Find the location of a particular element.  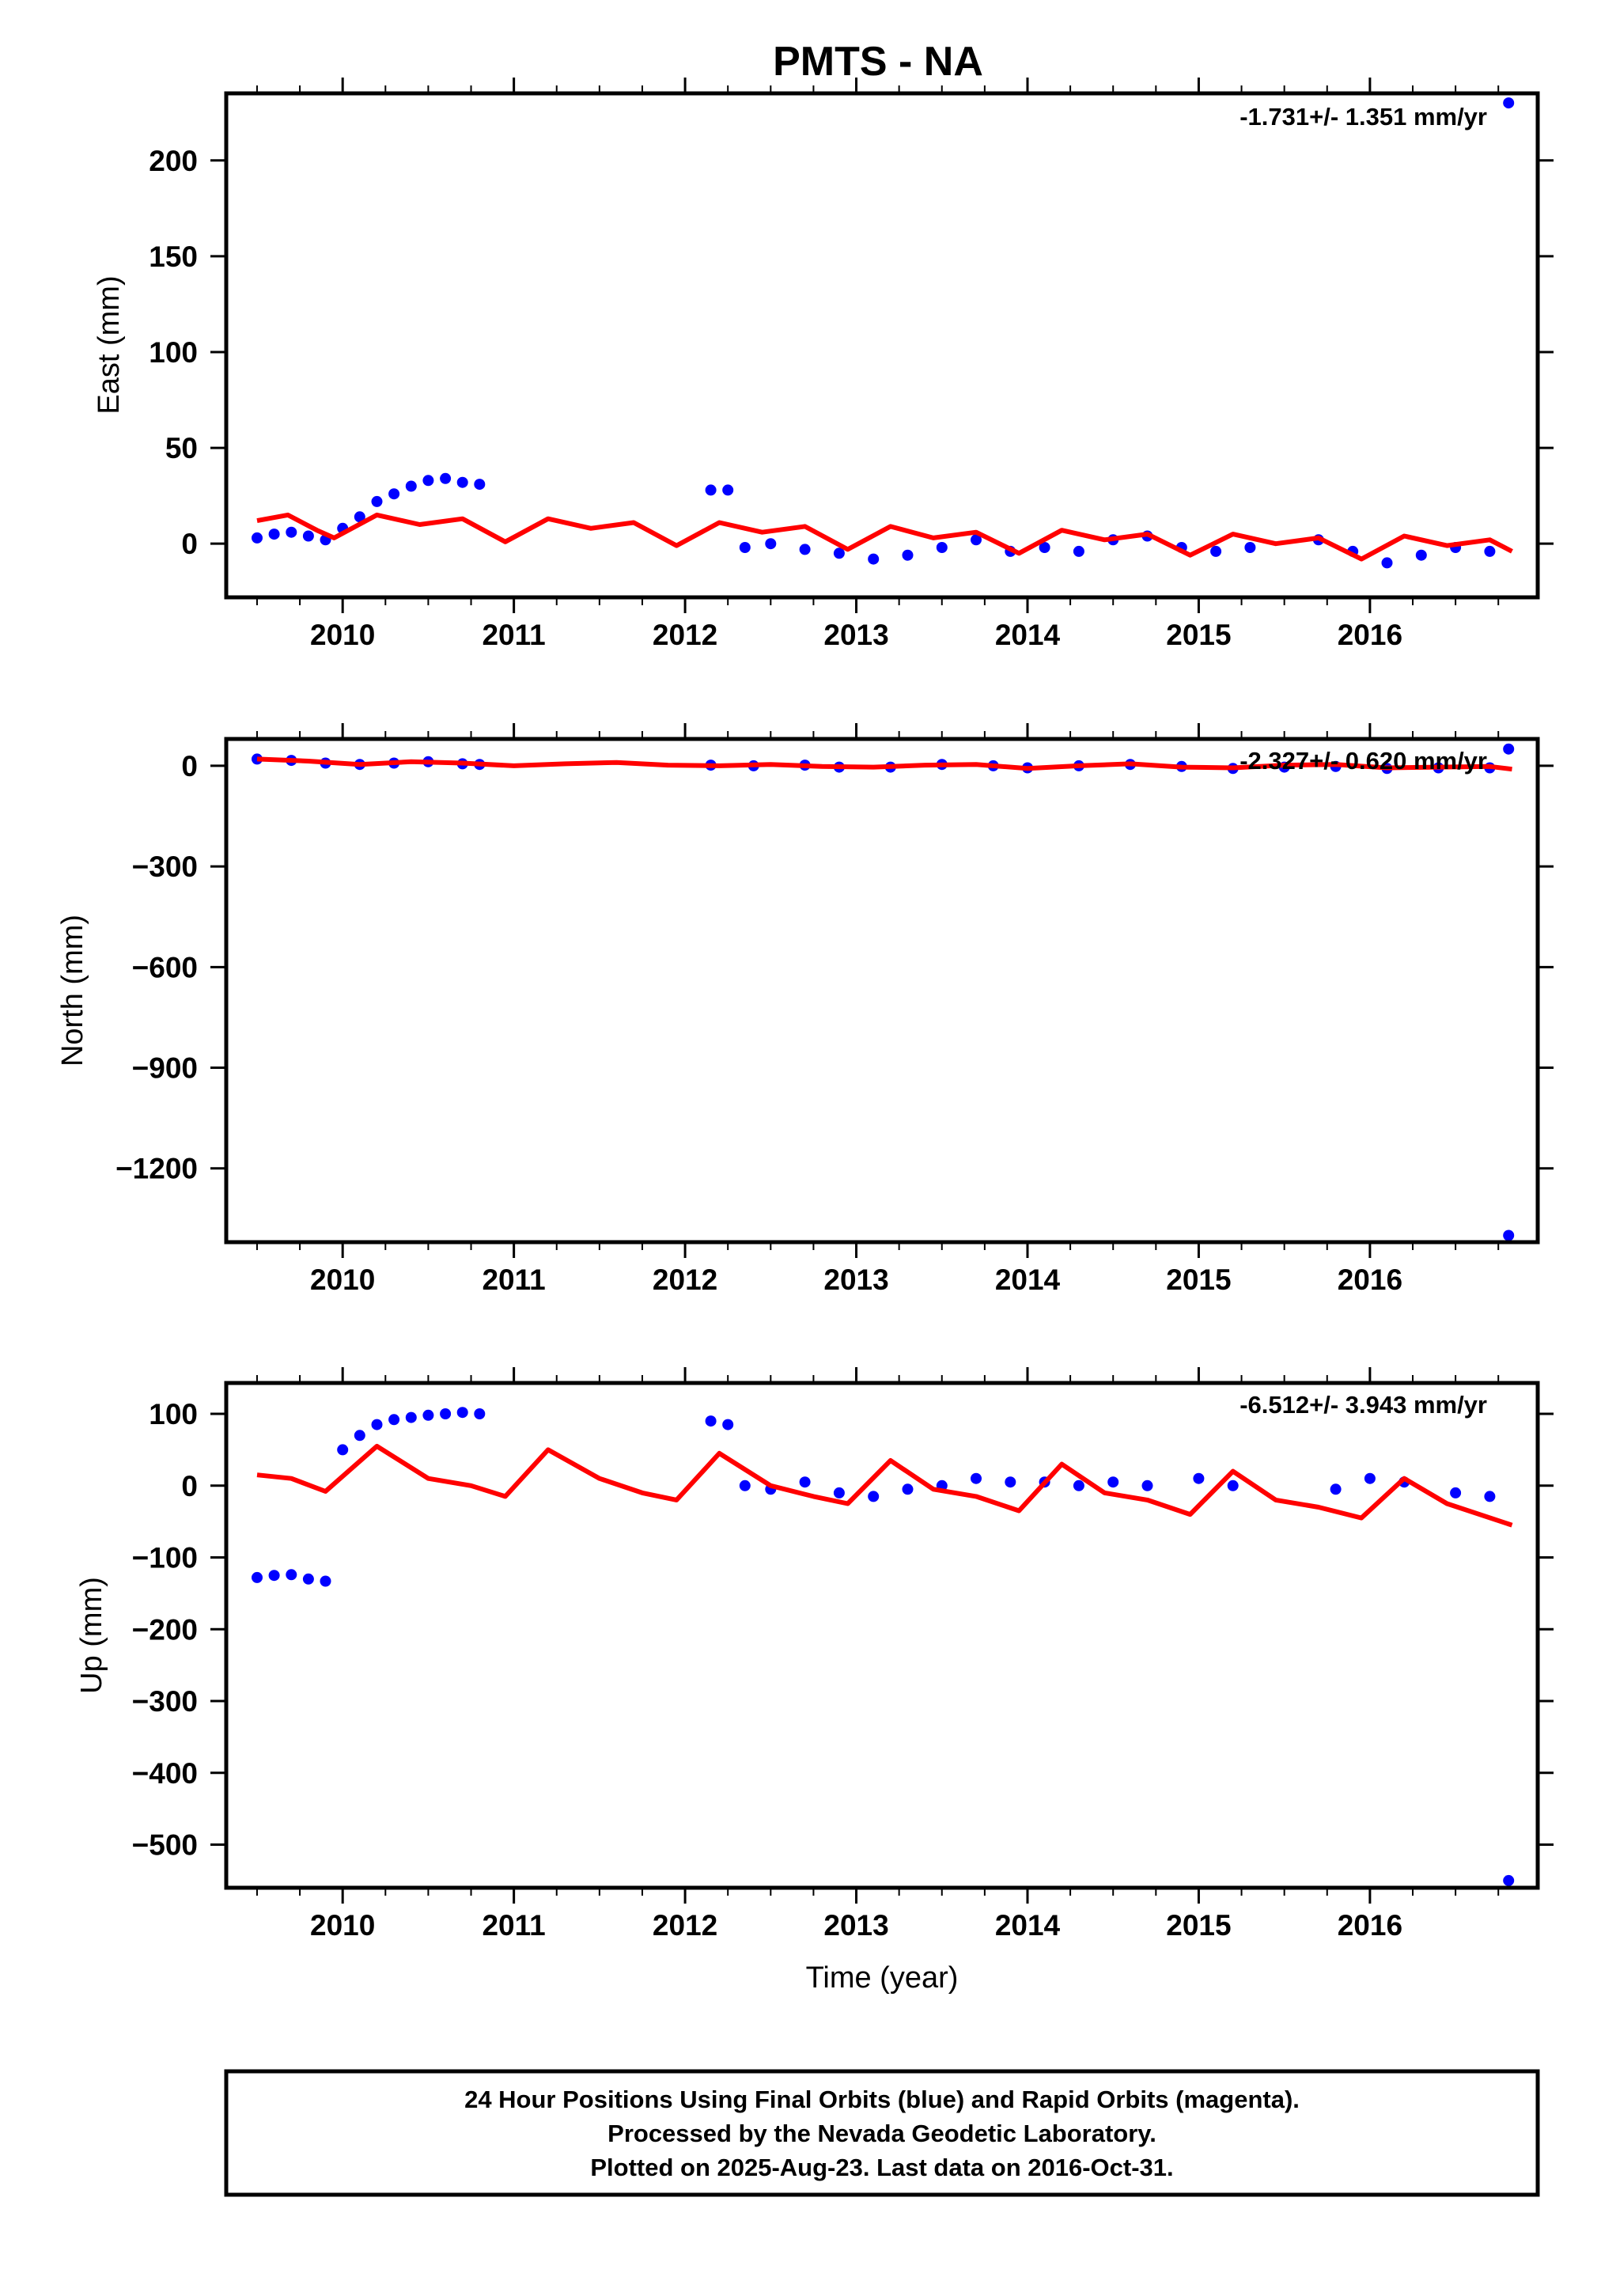

north-y-tick-label: −1200 is located at coordinates (157, 1169).